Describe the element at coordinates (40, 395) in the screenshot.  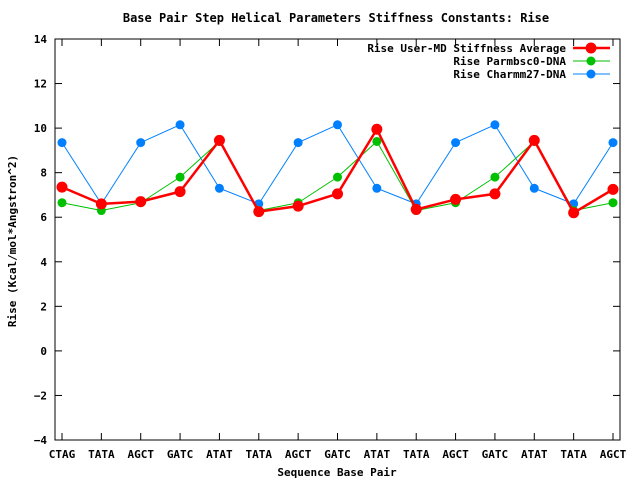
I see `y-tick-label: −2` at that location.